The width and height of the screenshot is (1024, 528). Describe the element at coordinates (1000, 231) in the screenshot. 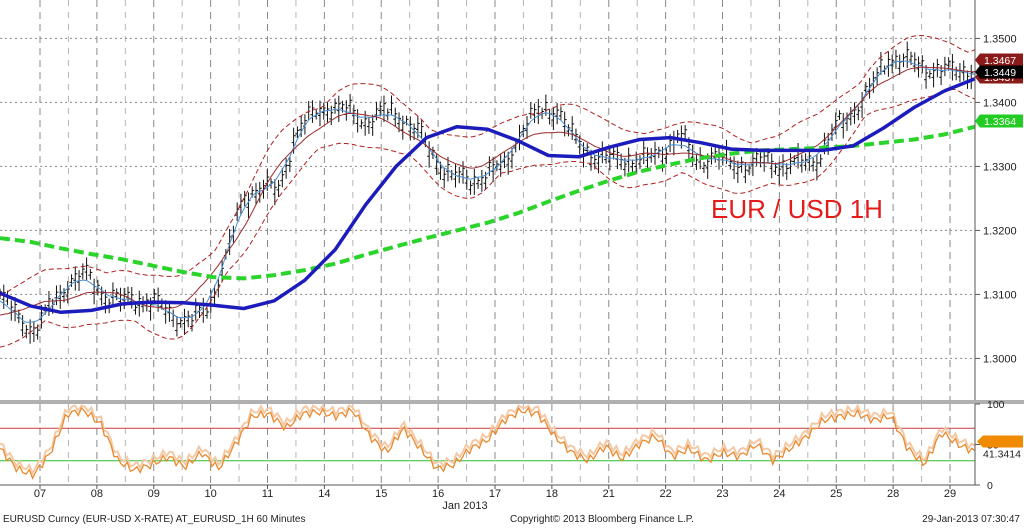

I see `price-y-tick-label: 1.3200` at that location.